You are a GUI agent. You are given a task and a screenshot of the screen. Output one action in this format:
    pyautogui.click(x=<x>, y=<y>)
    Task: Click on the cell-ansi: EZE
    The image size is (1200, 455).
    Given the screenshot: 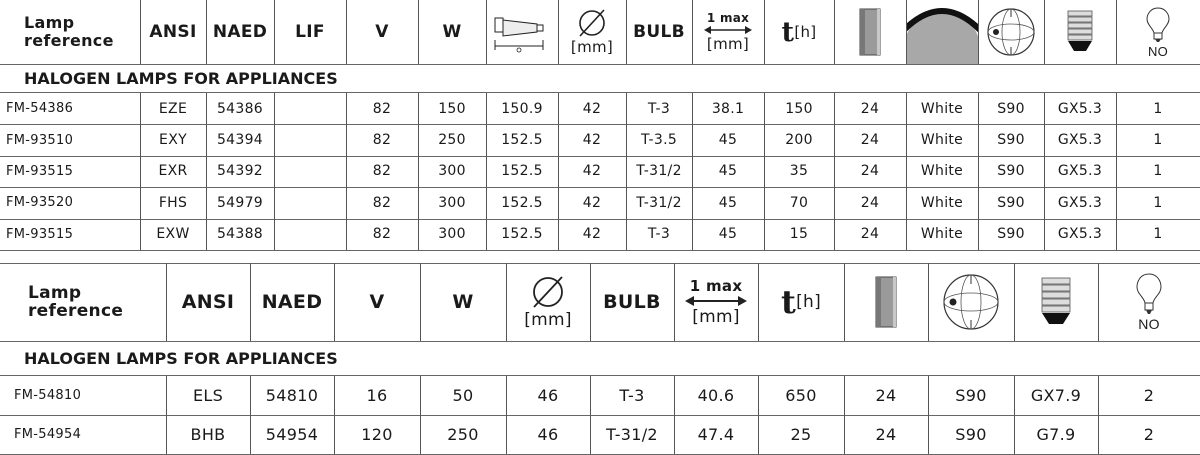 What is the action you would take?
    pyautogui.click(x=173, y=108)
    